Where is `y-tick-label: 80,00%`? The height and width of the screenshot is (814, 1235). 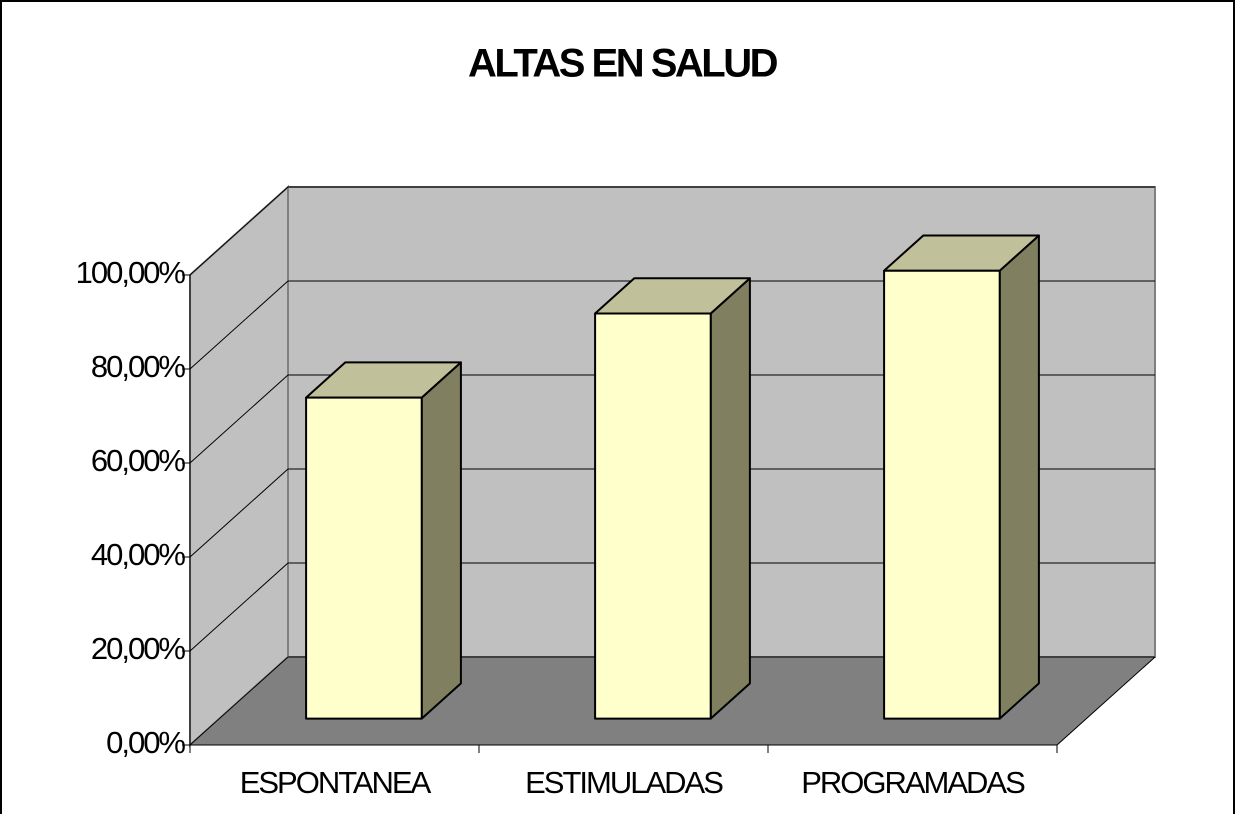 y-tick-label: 80,00% is located at coordinates (138, 366).